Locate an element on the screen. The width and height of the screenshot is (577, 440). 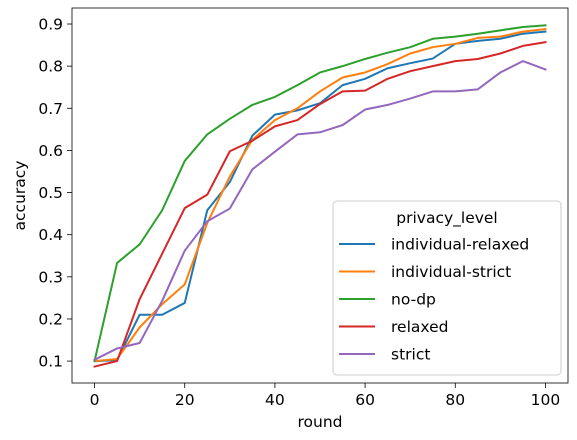
x-tick-label: 20 is located at coordinates (185, 400).